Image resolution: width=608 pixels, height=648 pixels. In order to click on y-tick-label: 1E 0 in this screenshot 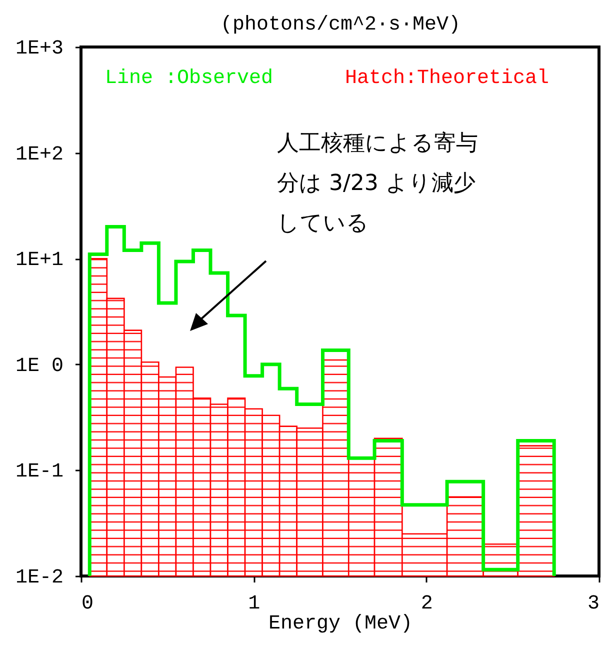, I will do `click(39, 366)`.